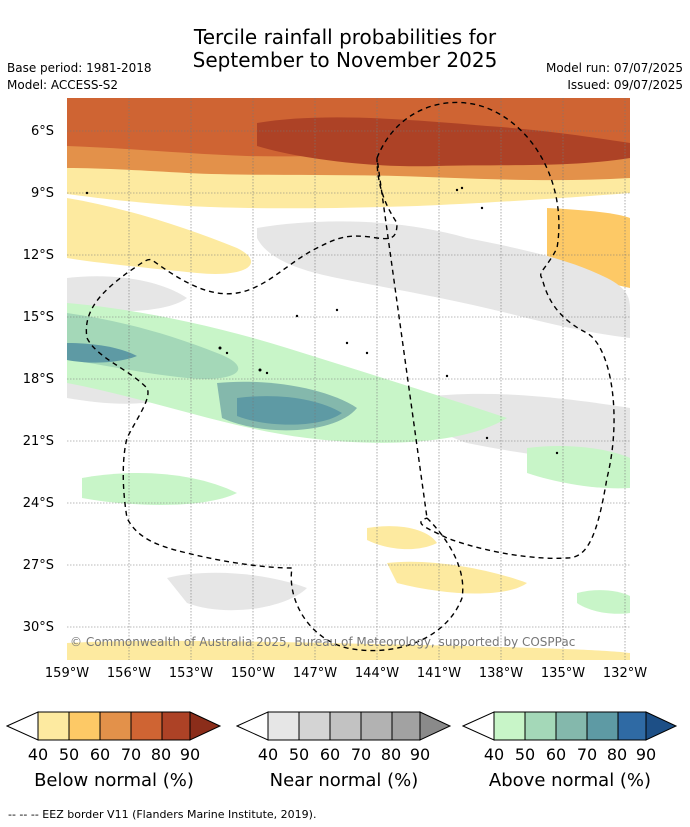  I want to click on colorbar-above-tick-50: 50, so click(525, 754).